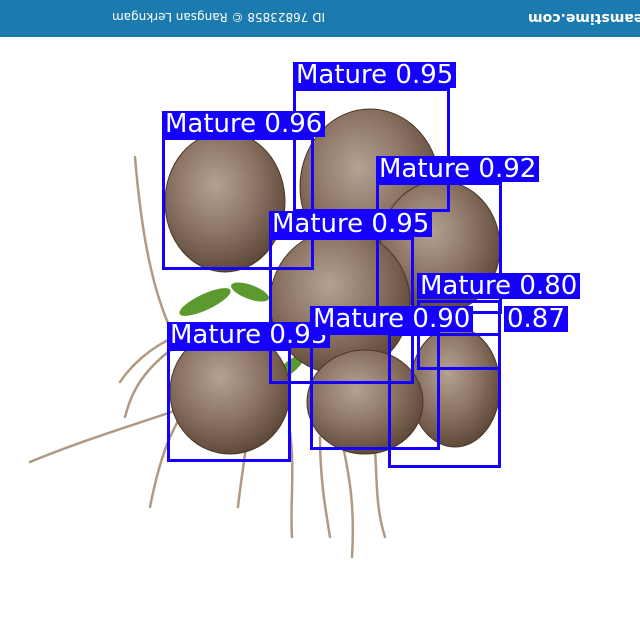  What do you see at coordinates (218, 17) in the screenshot?
I see `photo-credit: ID 76823858 © Rangsan Lerkngam` at bounding box center [218, 17].